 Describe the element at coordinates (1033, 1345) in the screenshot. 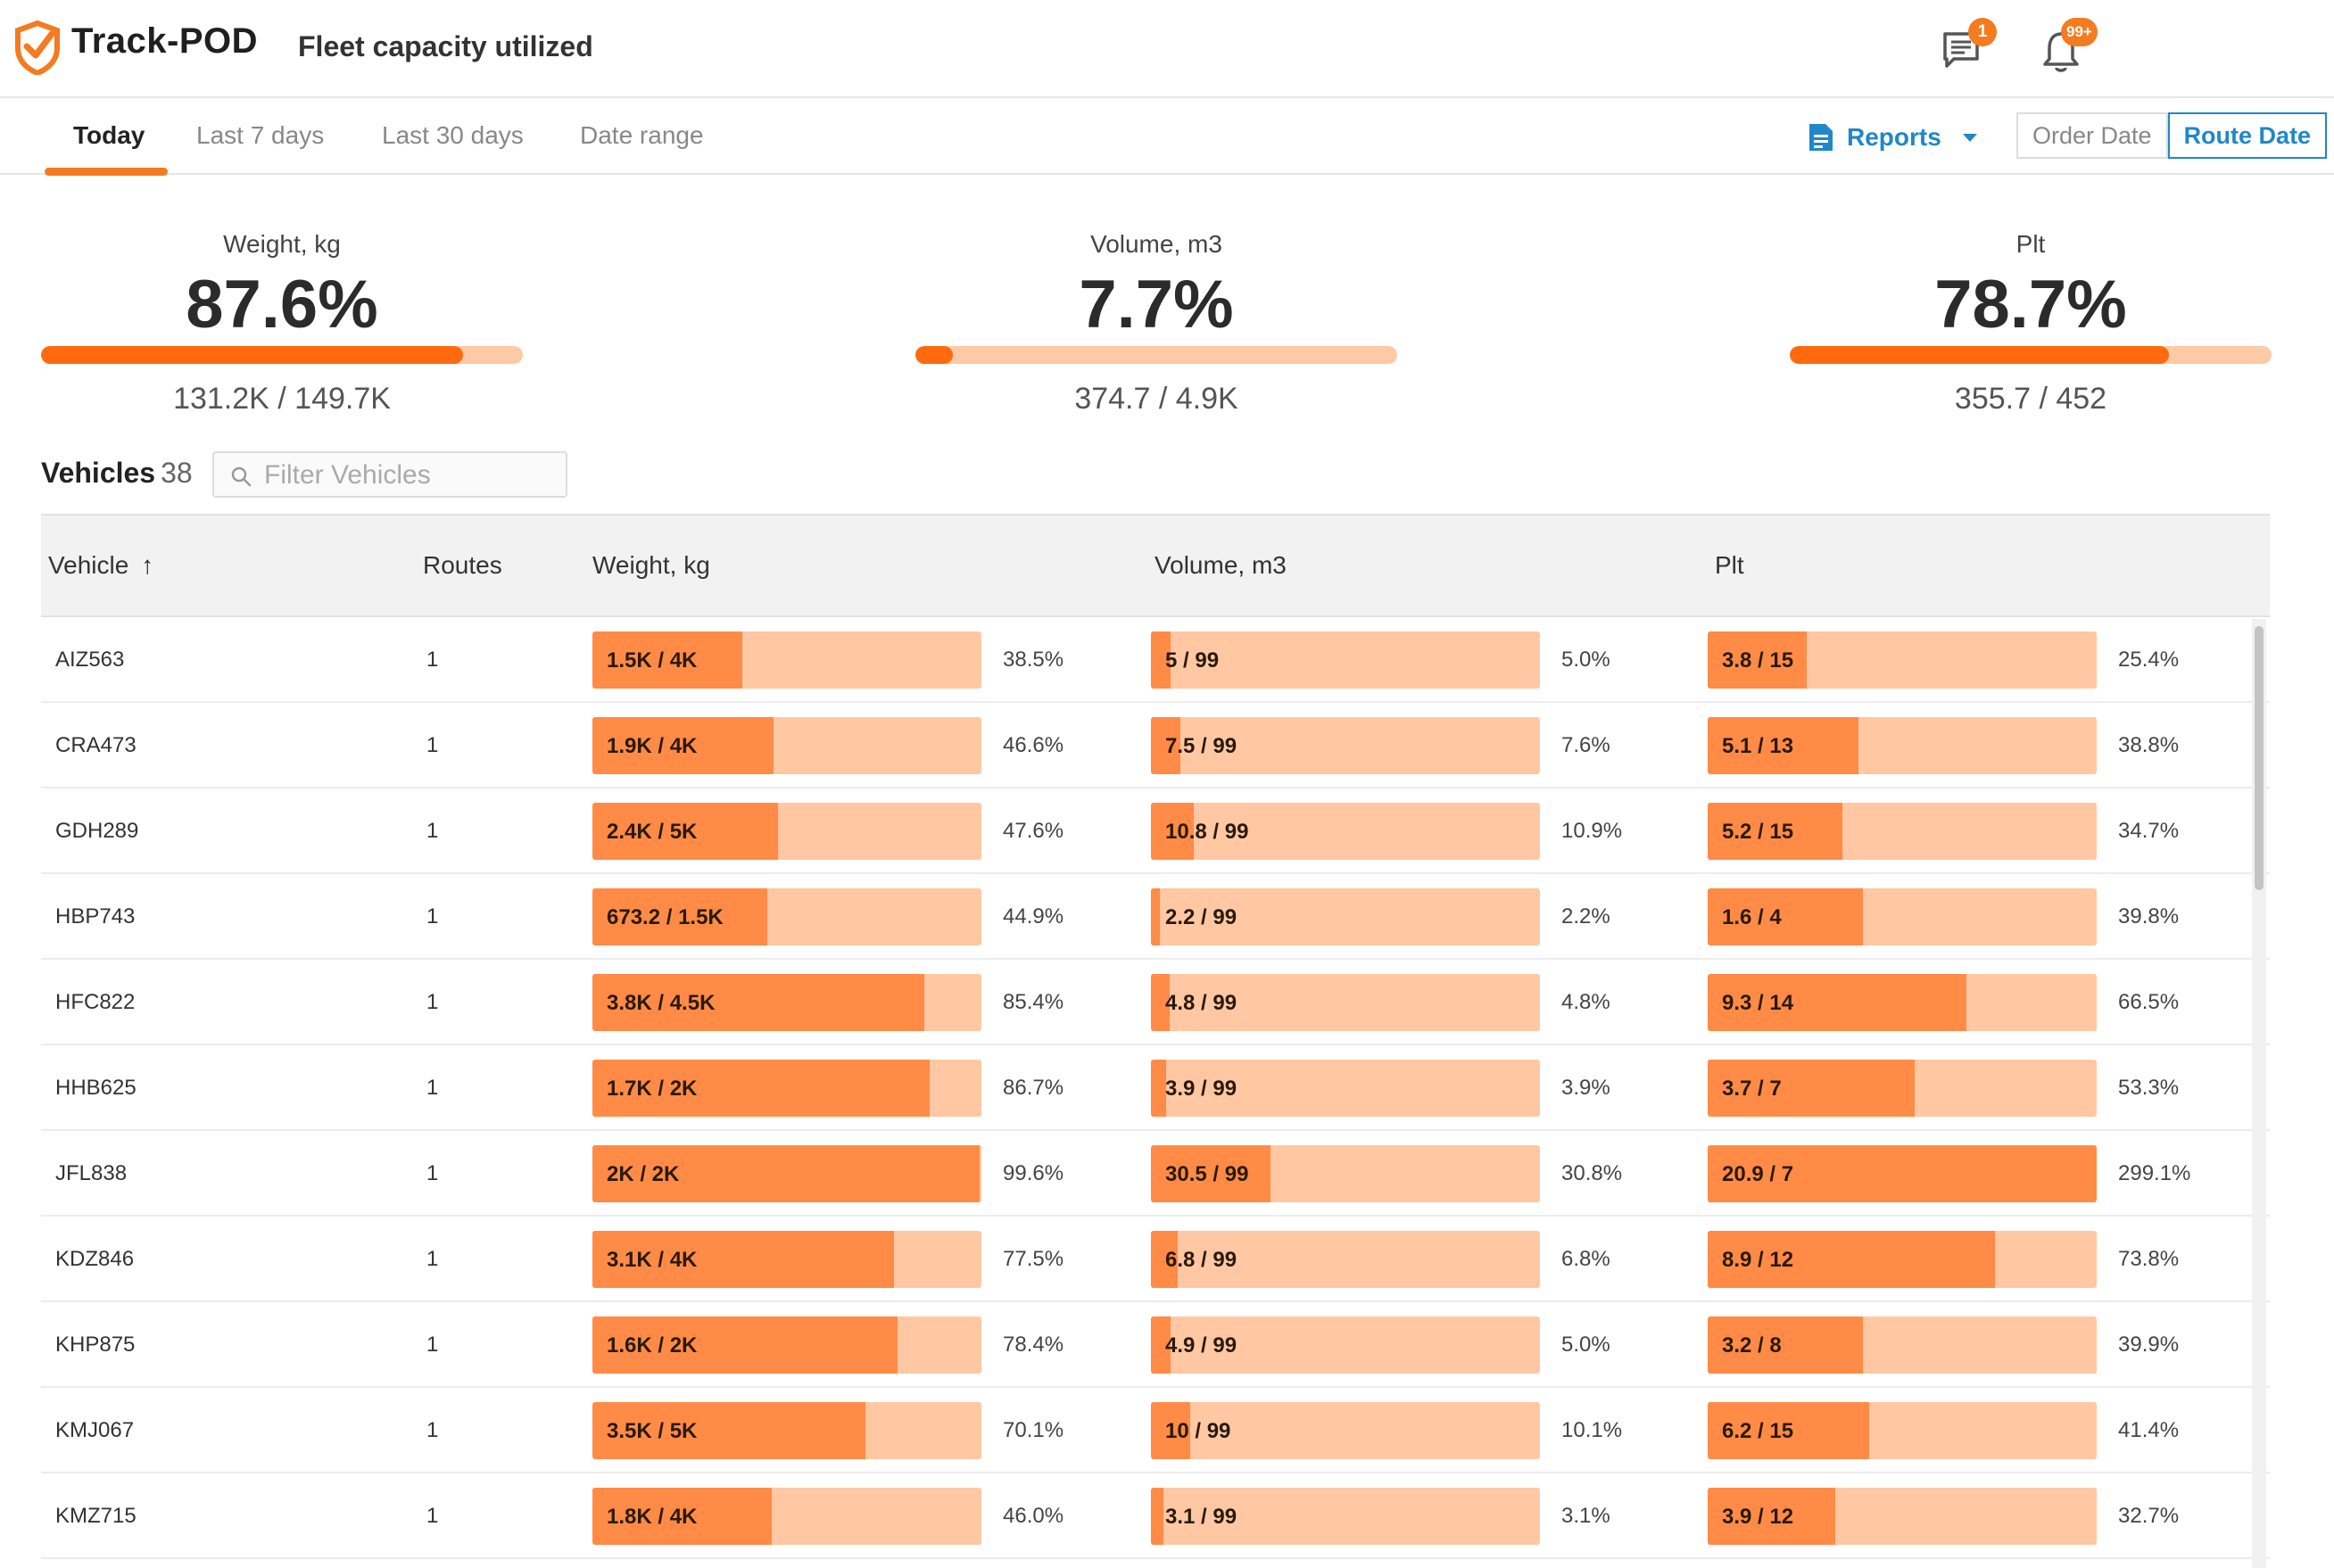

I see `weight-percentage: 78.4%` at that location.